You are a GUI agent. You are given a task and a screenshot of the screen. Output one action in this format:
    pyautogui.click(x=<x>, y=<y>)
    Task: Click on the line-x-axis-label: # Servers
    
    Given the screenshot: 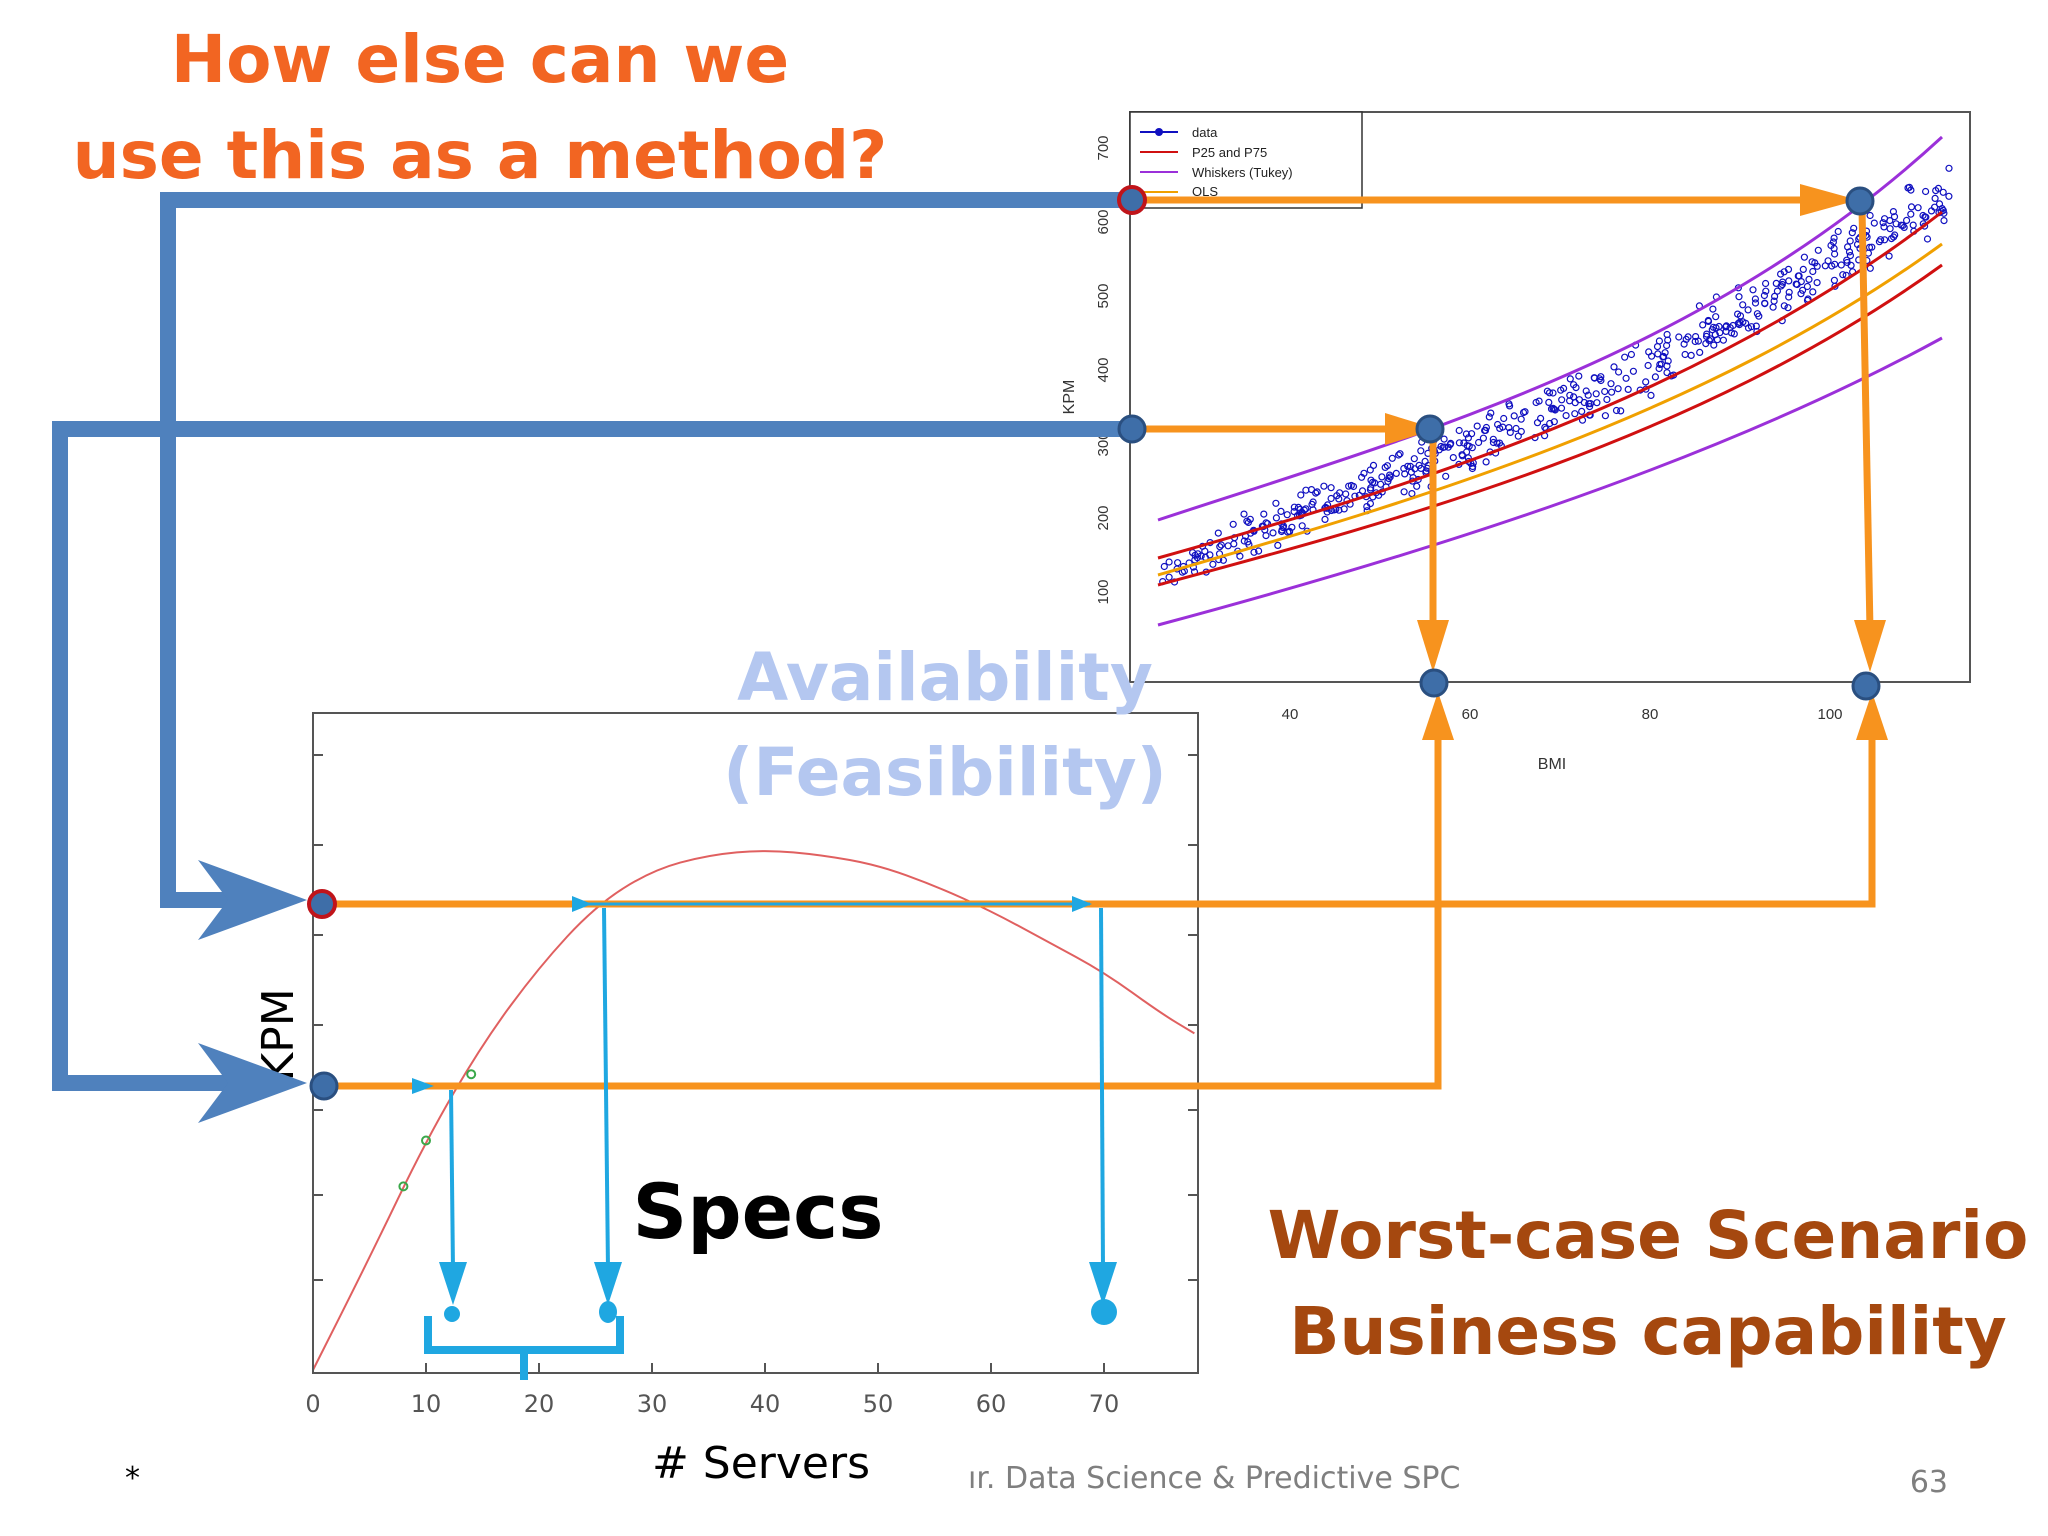 What is the action you would take?
    pyautogui.click(x=761, y=1463)
    